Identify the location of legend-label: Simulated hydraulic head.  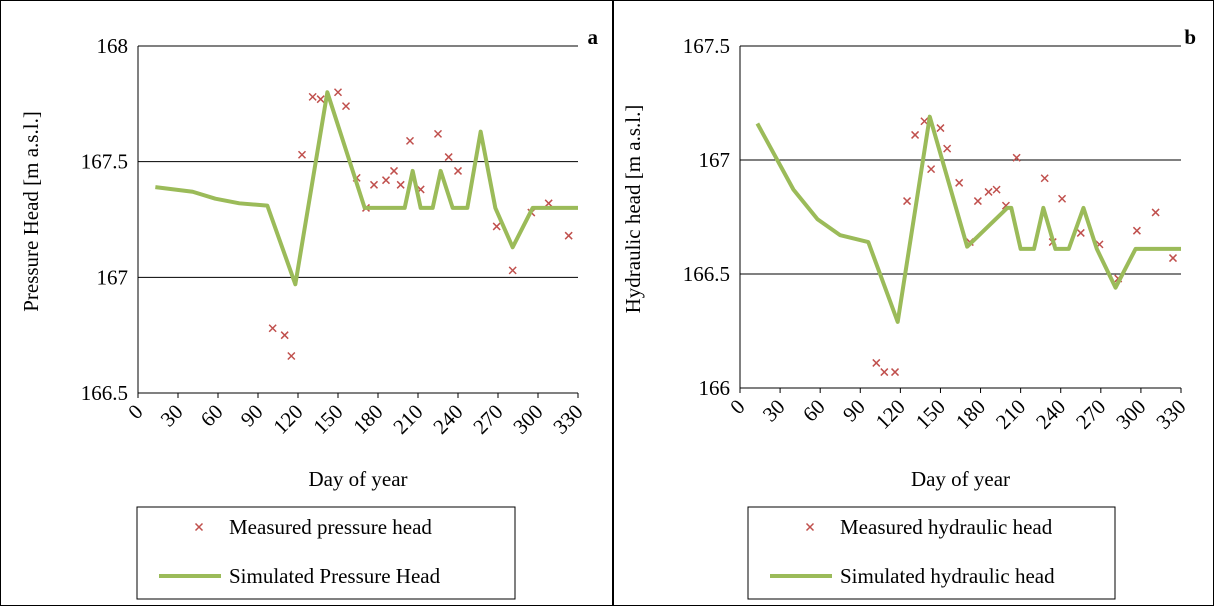
(947, 576).